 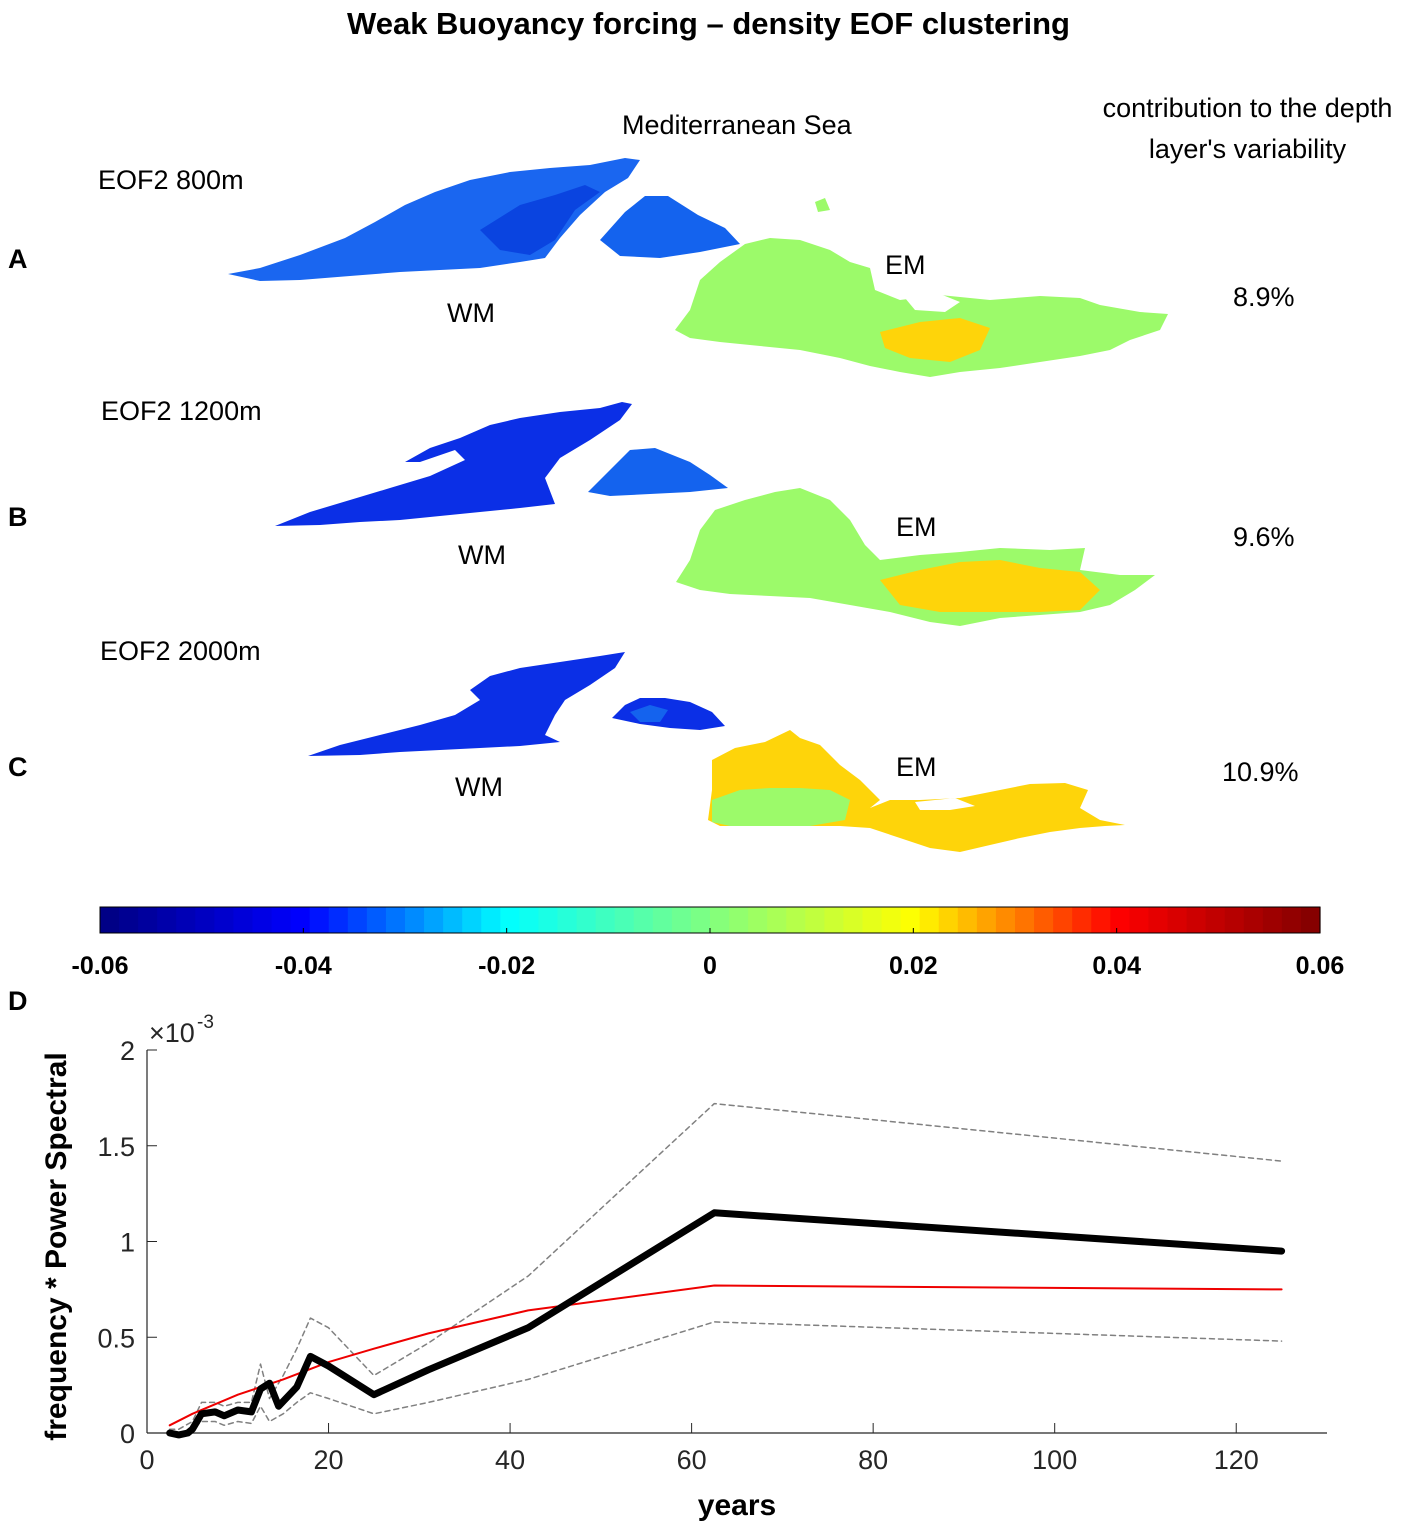 What do you see at coordinates (737, 125) in the screenshot?
I see `sea-label: Mediterranean Sea` at bounding box center [737, 125].